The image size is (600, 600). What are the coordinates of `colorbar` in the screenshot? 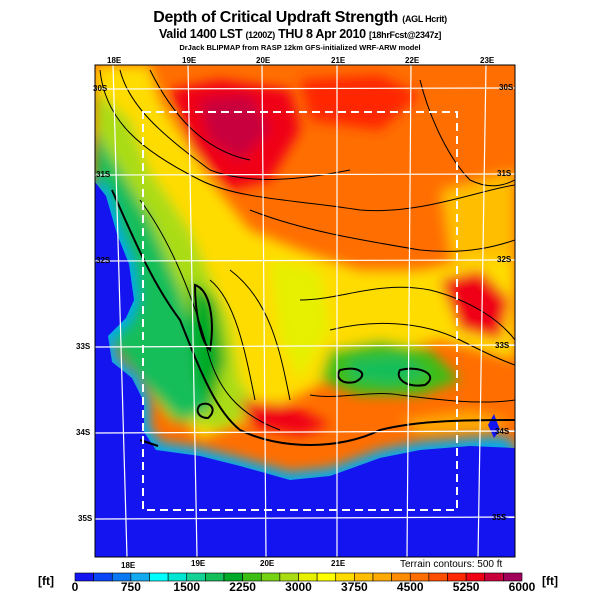 It's located at (298, 577).